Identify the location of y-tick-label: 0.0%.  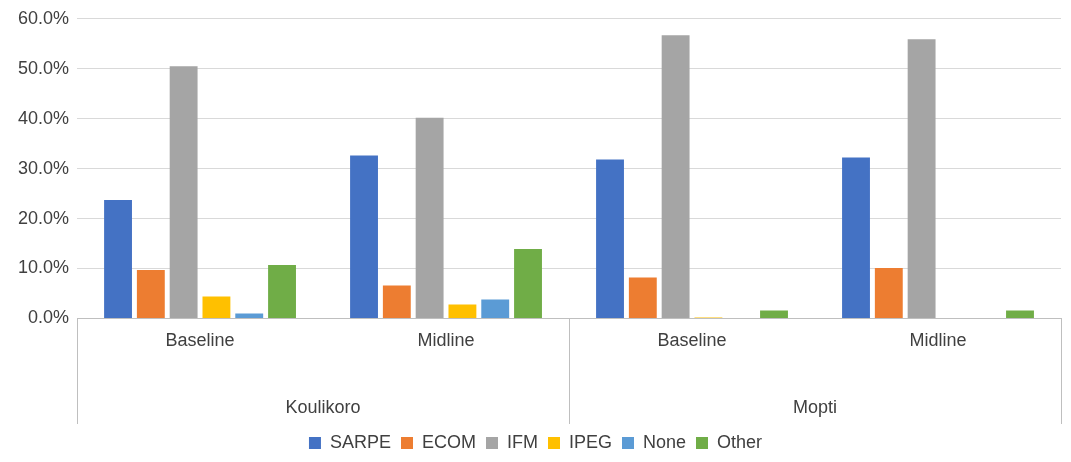
(49, 317).